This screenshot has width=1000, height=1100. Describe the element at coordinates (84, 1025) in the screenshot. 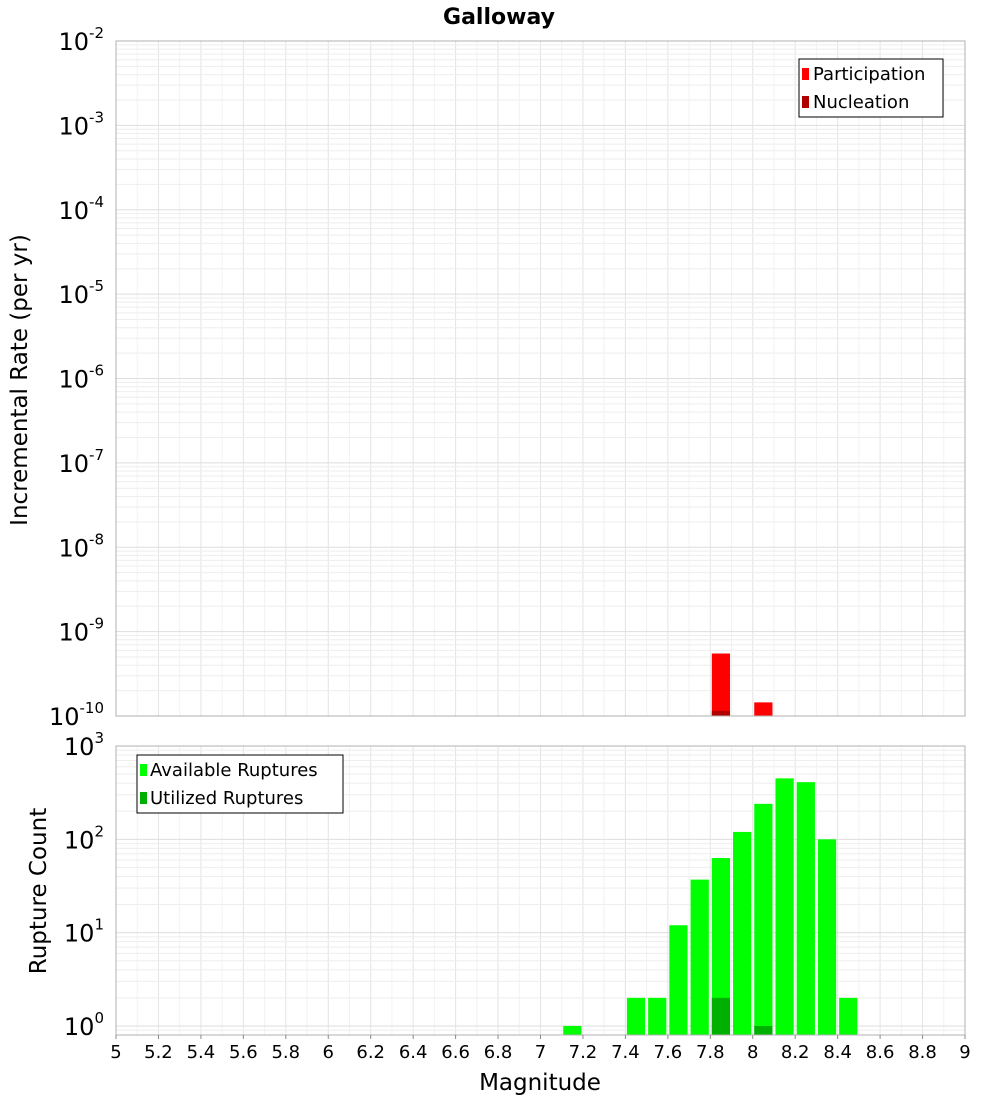

I see `y-tick-label: 10⁰` at that location.